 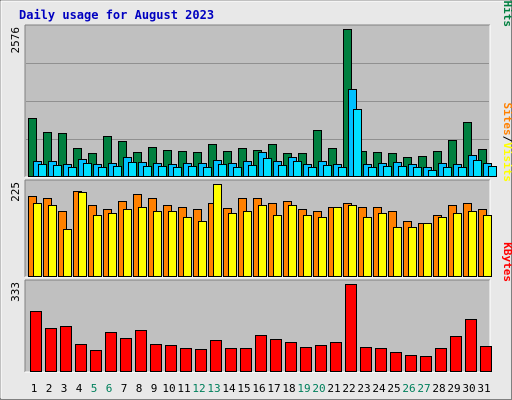 What do you see at coordinates (34, 388) in the screenshot?
I see `x-tick-label-day-1: 1` at bounding box center [34, 388].